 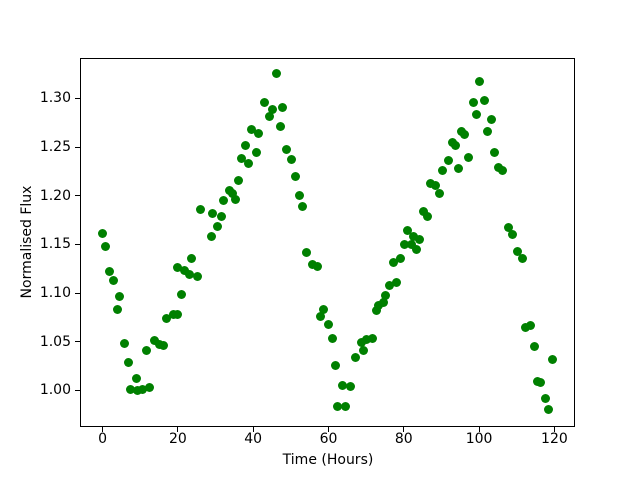 I want to click on x-axis-tick-label: 0, so click(x=103, y=439).